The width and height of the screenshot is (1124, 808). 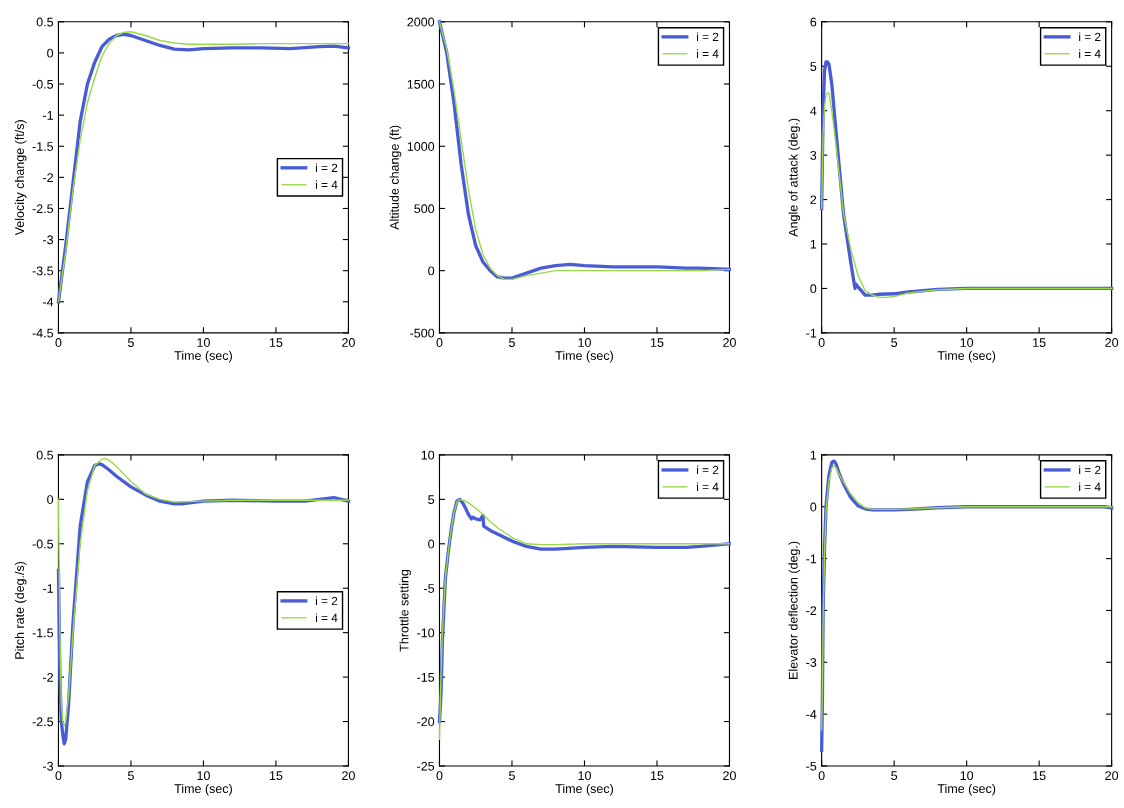 What do you see at coordinates (794, 610) in the screenshot?
I see `y-axis-title: Elevator deflection (deg.)` at bounding box center [794, 610].